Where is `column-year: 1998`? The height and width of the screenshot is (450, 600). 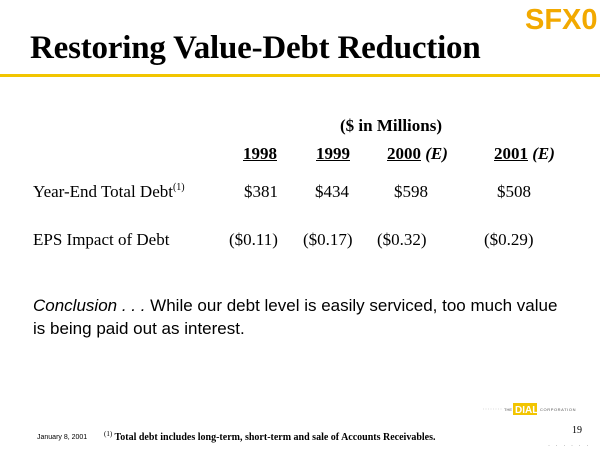
column-year: 1998 is located at coordinates (260, 153).